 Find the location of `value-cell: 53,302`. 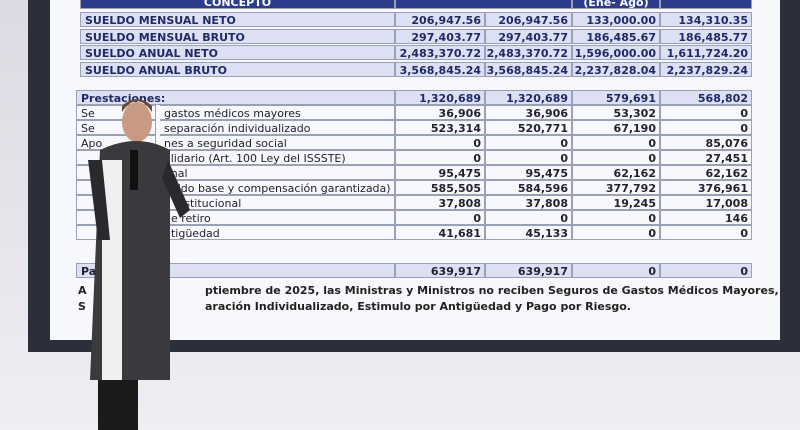

value-cell: 53,302 is located at coordinates (616, 112).